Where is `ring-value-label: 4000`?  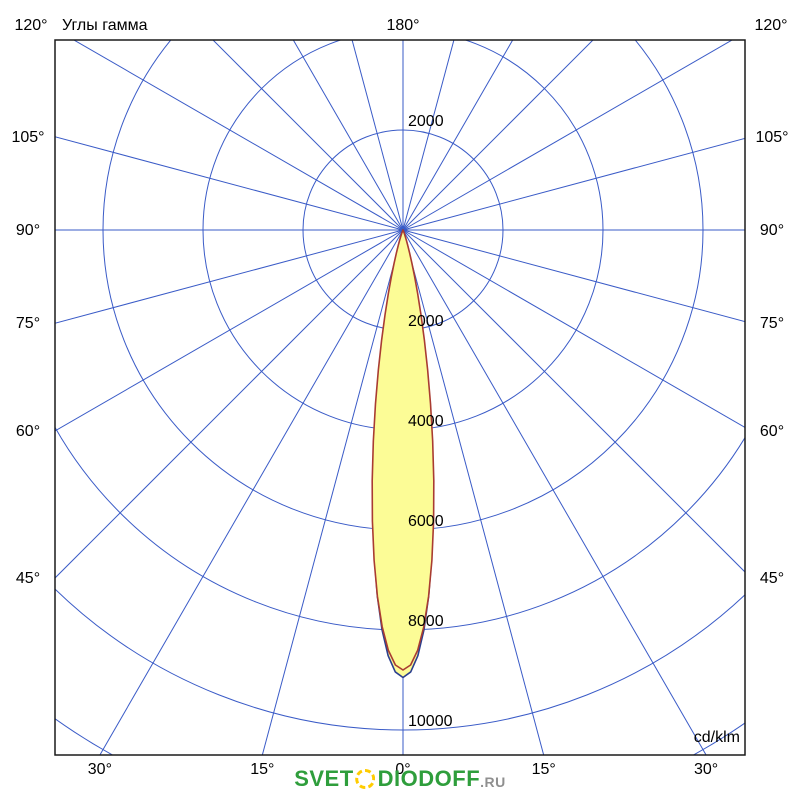 ring-value-label: 4000 is located at coordinates (426, 421).